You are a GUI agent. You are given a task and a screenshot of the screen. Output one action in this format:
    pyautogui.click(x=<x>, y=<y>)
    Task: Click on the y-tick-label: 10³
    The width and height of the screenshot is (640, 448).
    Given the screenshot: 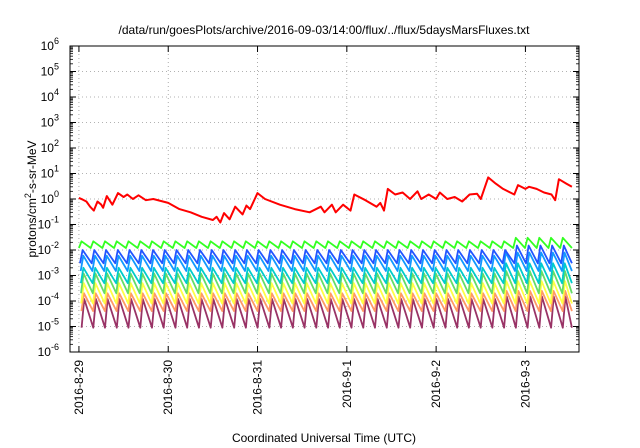 What is the action you would take?
    pyautogui.click(x=50, y=121)
    